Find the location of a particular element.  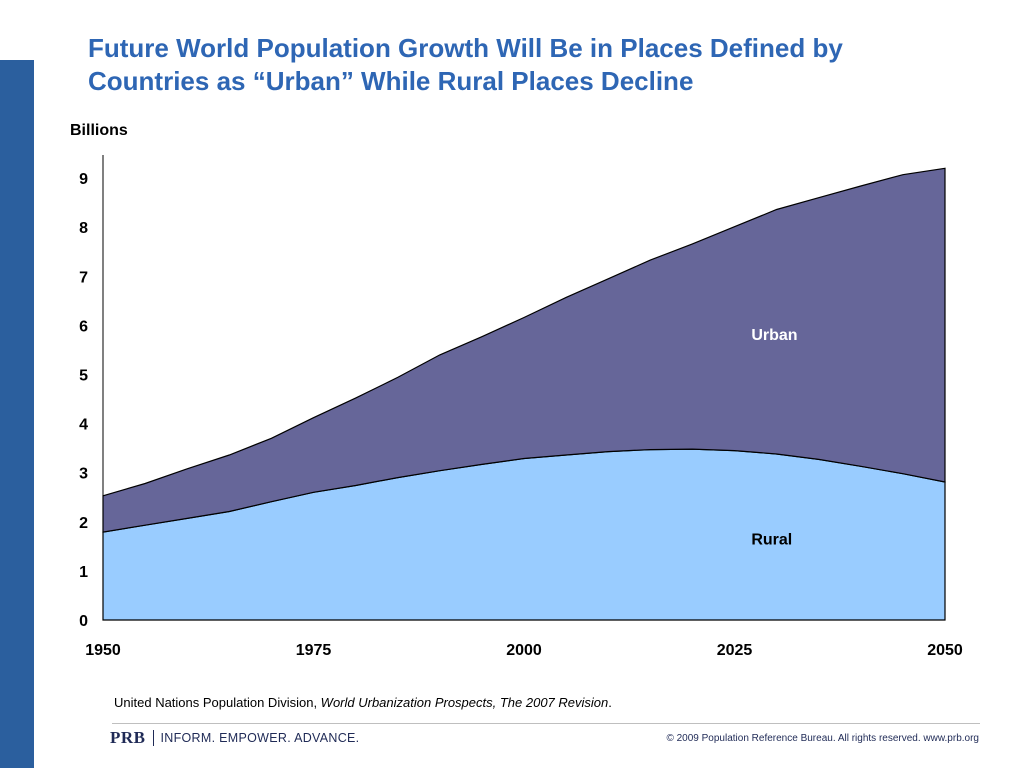

y-tick-label: 0 is located at coordinates (83, 621).